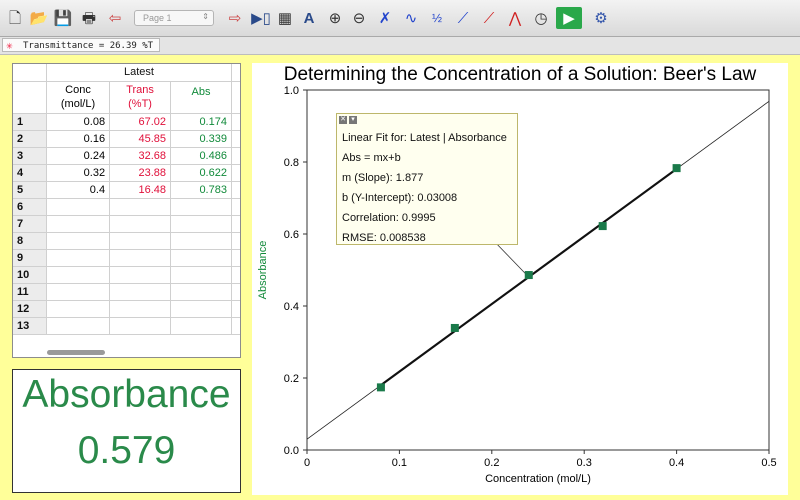 The image size is (800, 500). I want to click on cell-trans: 45.85, so click(140, 139).